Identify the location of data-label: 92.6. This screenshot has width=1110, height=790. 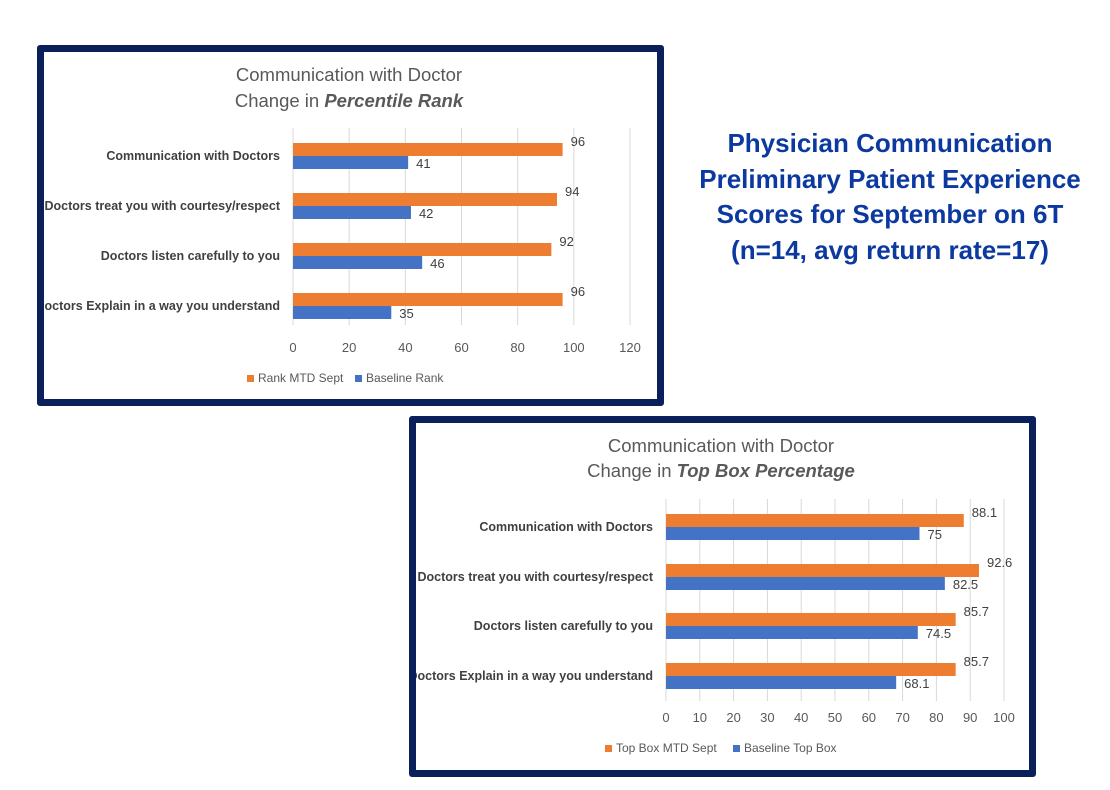
(999, 562).